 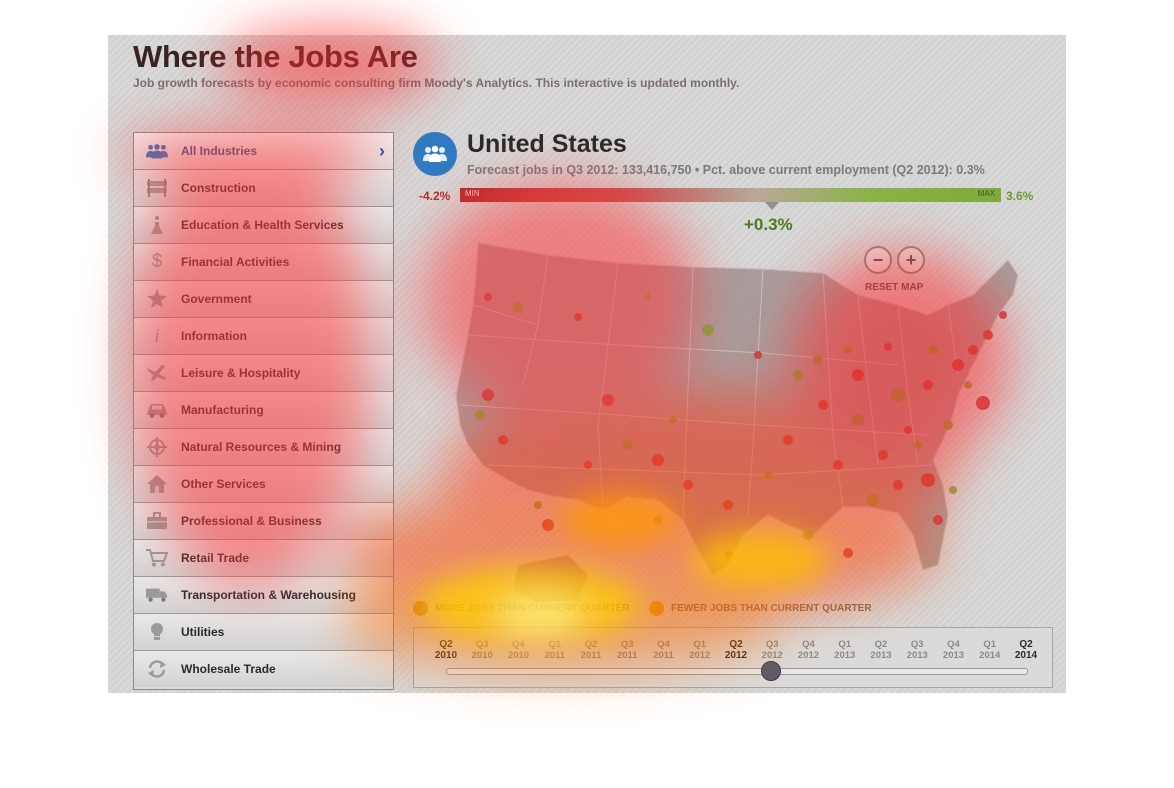 I want to click on timeline-tick: Q4 2011, so click(x=664, y=650).